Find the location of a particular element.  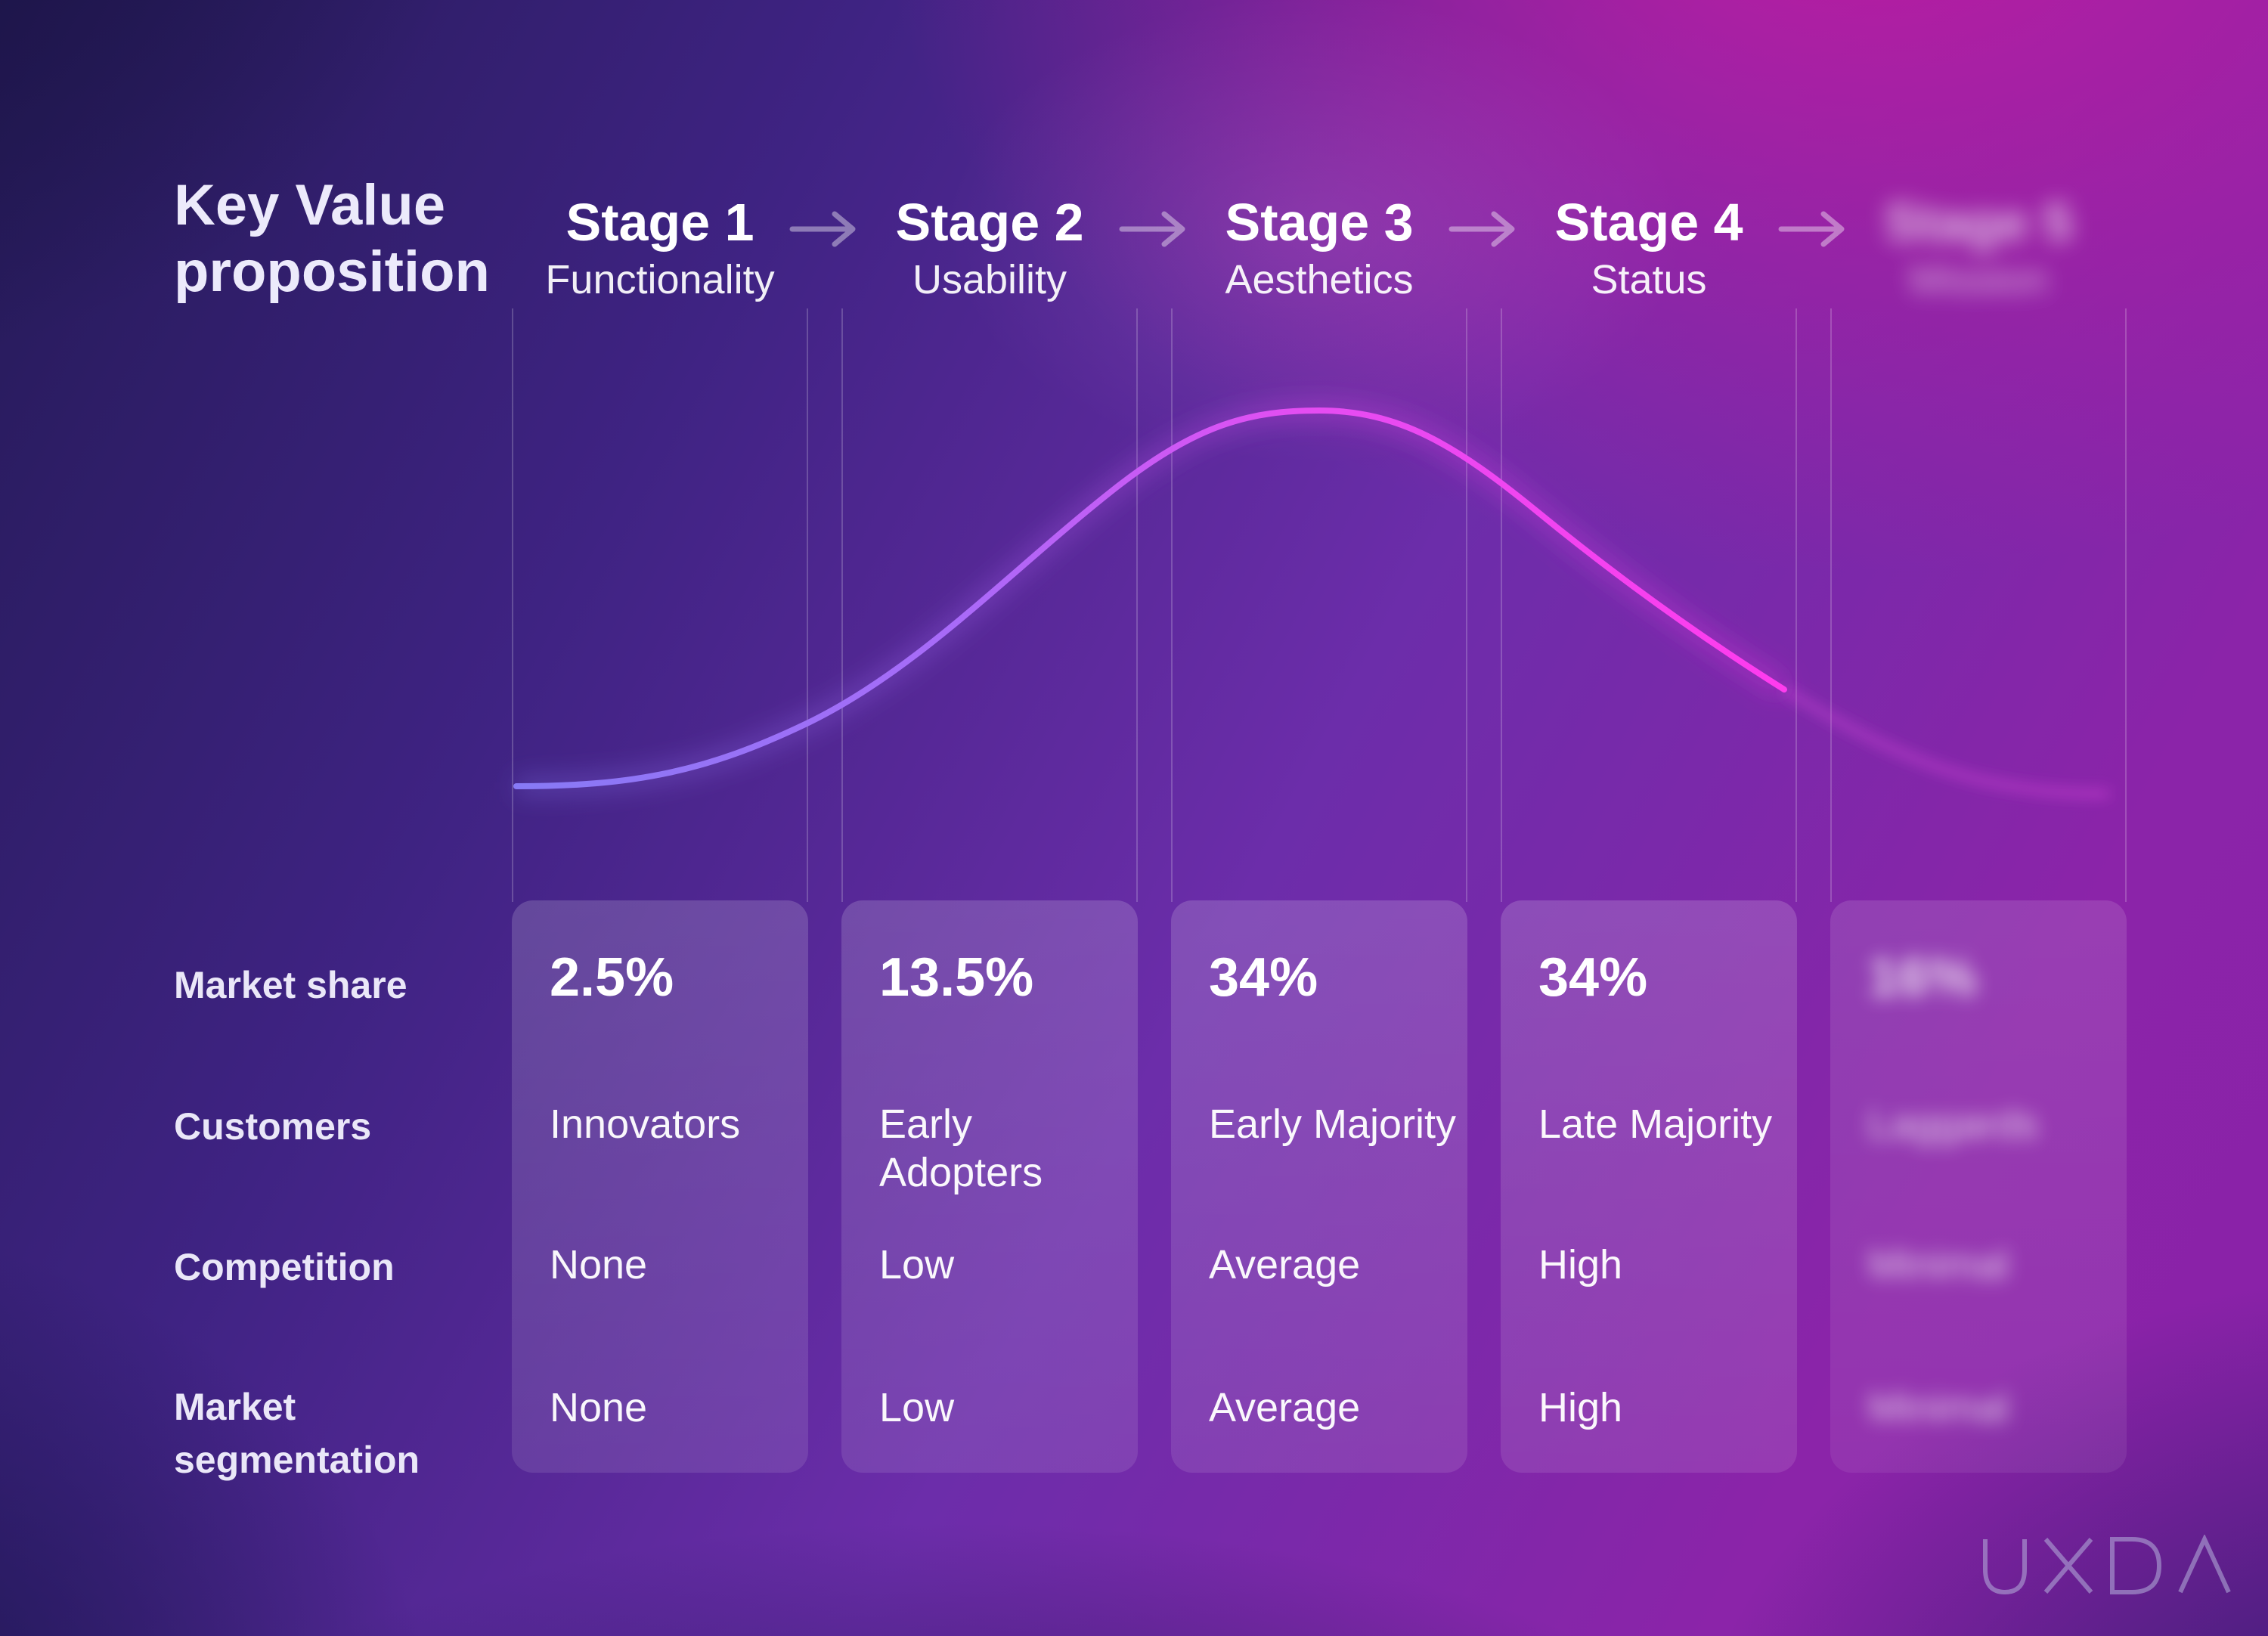

logo-letter-u is located at coordinates (2005, 1567).